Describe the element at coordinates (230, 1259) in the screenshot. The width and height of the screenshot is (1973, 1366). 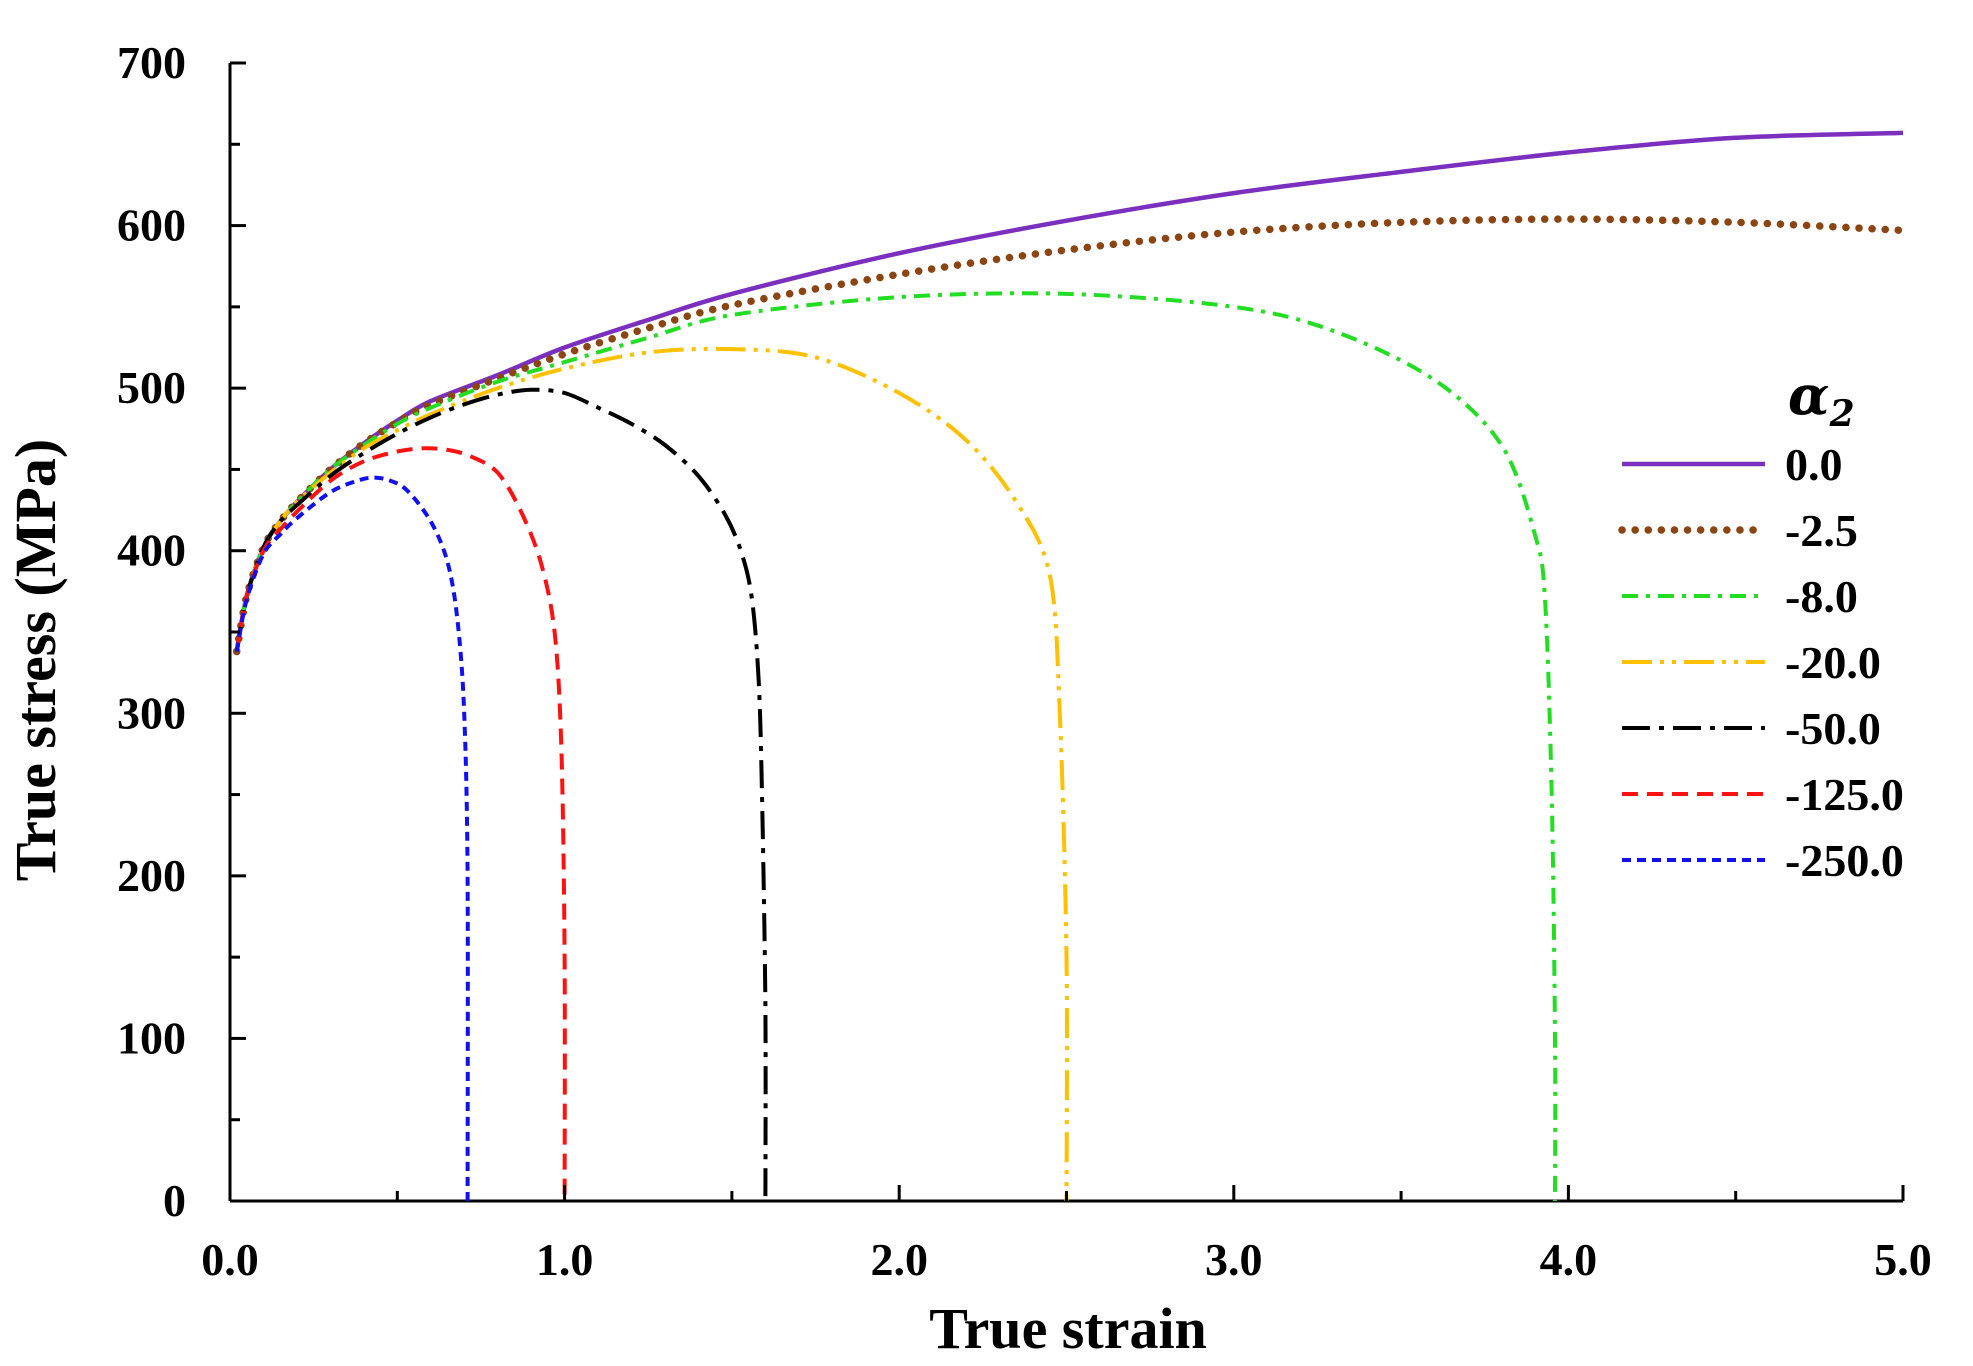
I see `x-tick-label: 0.0` at that location.